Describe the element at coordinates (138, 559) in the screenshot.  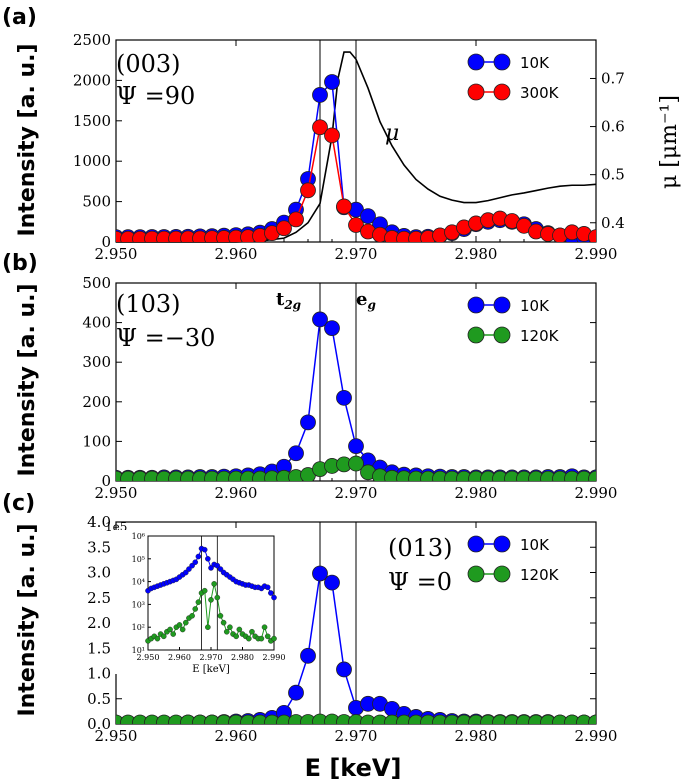
I see `inset-y-tick-label: 10⁵` at that location.